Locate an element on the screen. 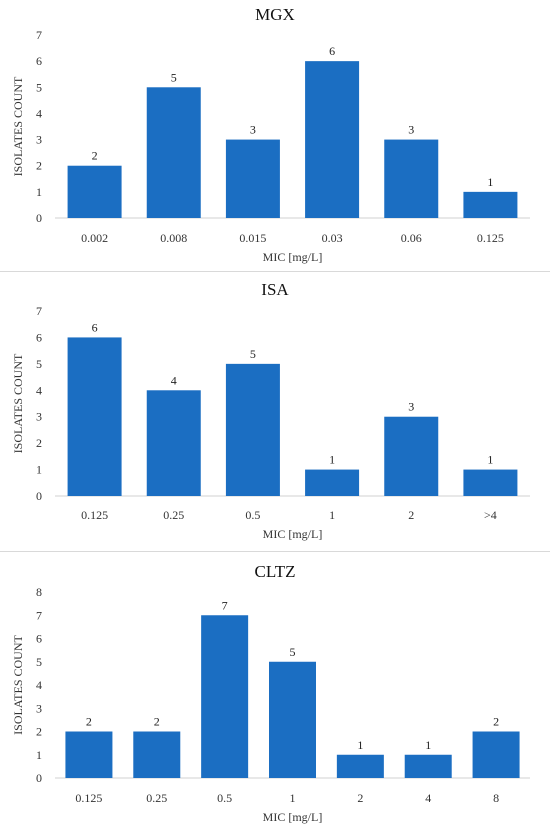  x-tick-label: 0.008 is located at coordinates (173, 238).